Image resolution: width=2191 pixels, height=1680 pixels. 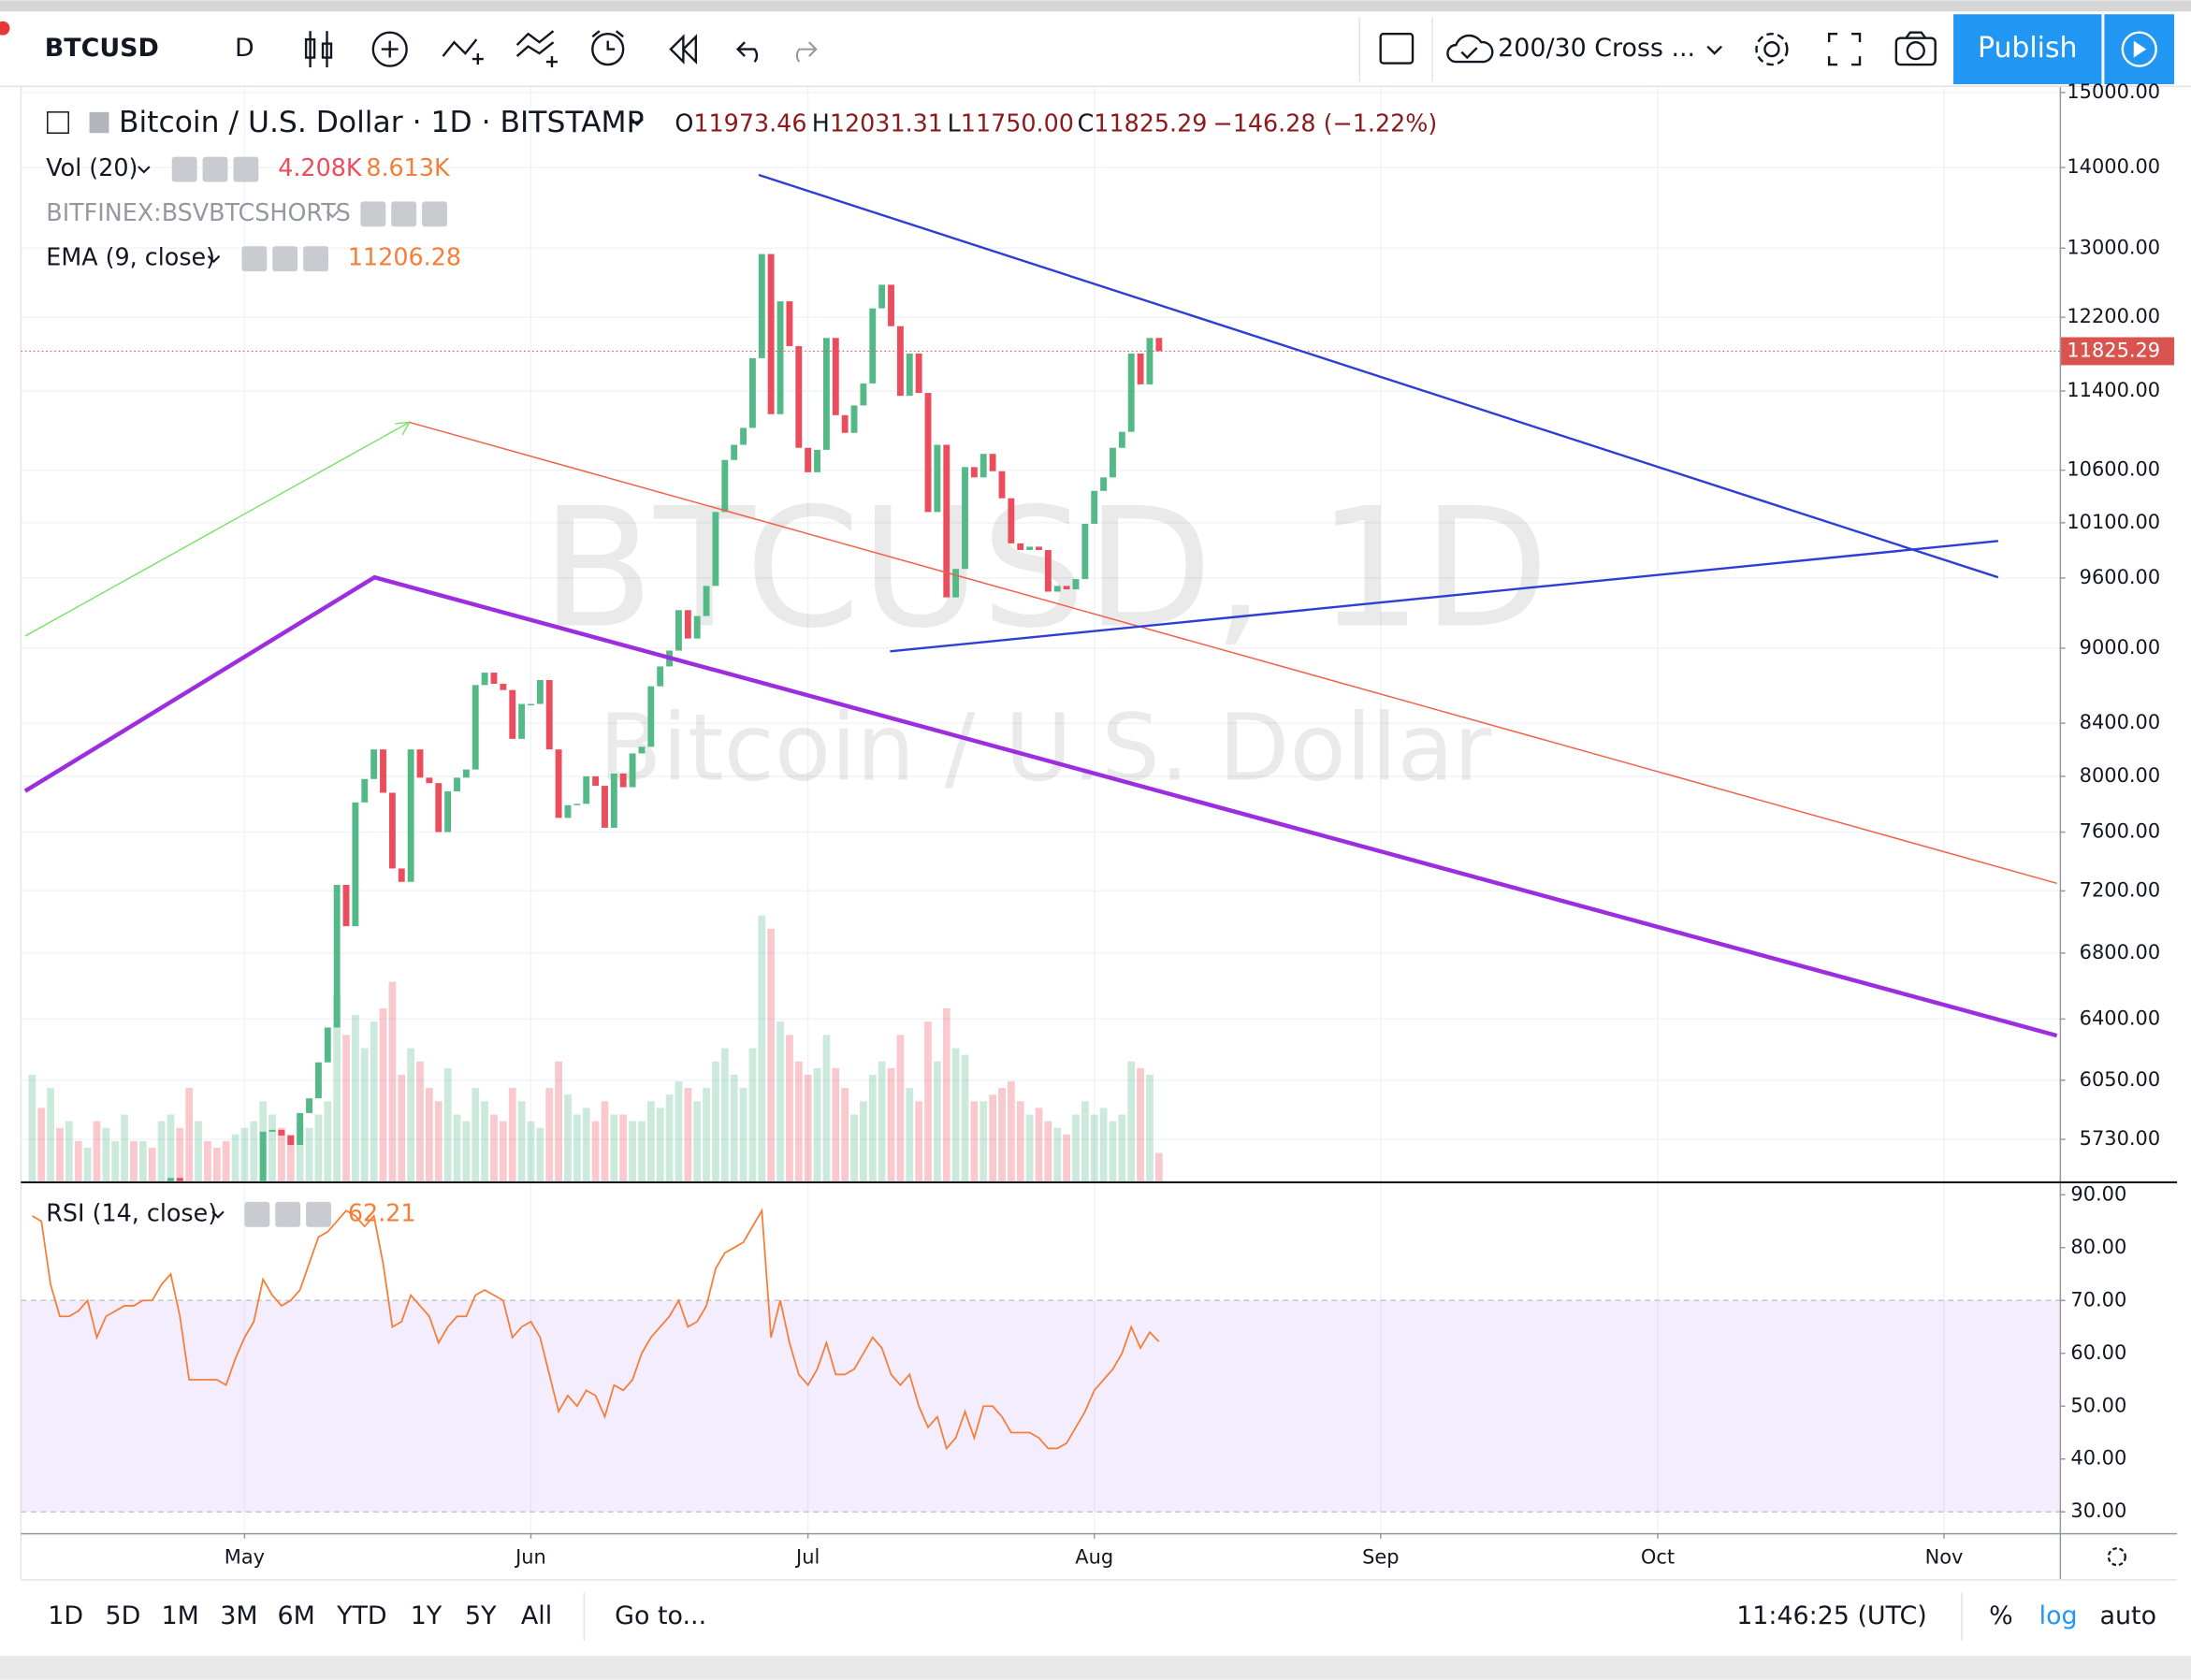 I want to click on range-button: 1Y, so click(x=427, y=1615).